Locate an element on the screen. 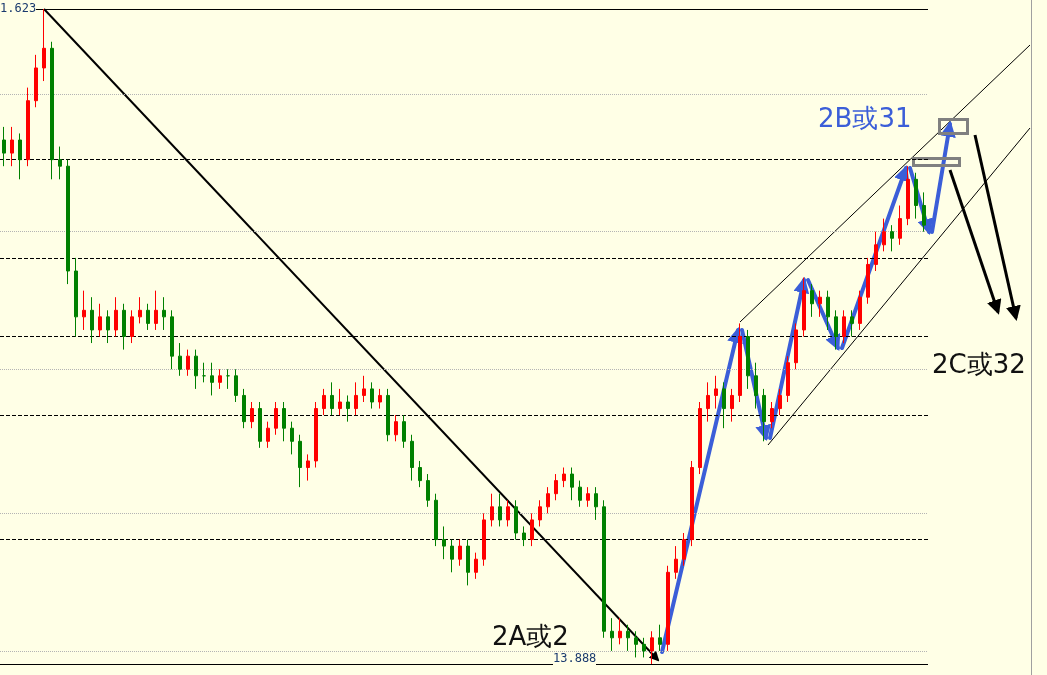 The image size is (1047, 675). annotation: 2A或2 is located at coordinates (530, 636).